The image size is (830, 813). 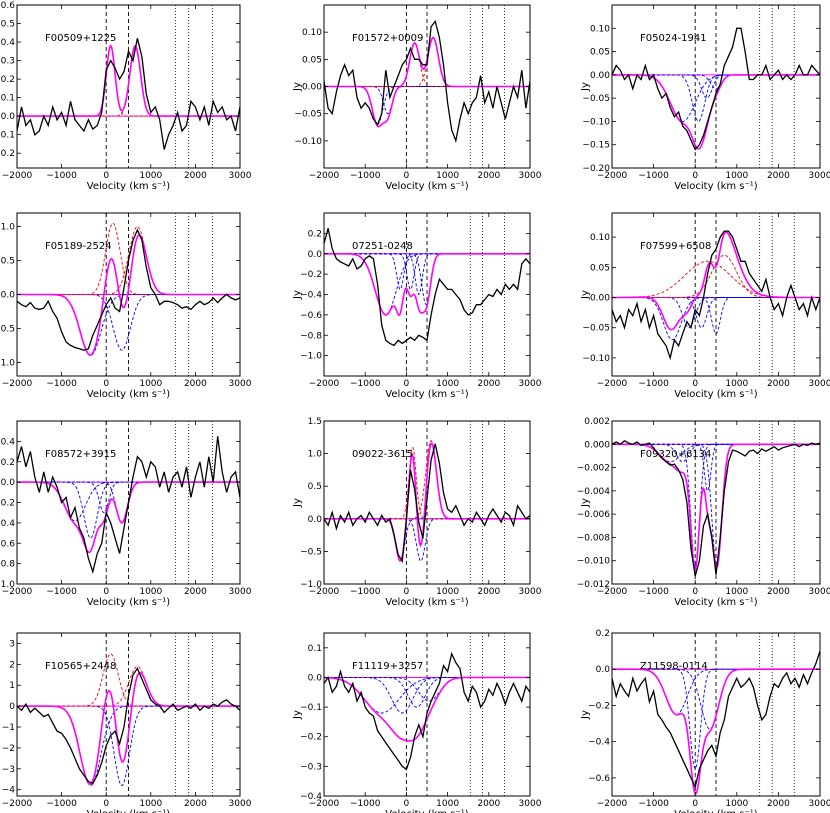 What do you see at coordinates (716, 467) in the screenshot?
I see `absorption-component-curve` at bounding box center [716, 467].